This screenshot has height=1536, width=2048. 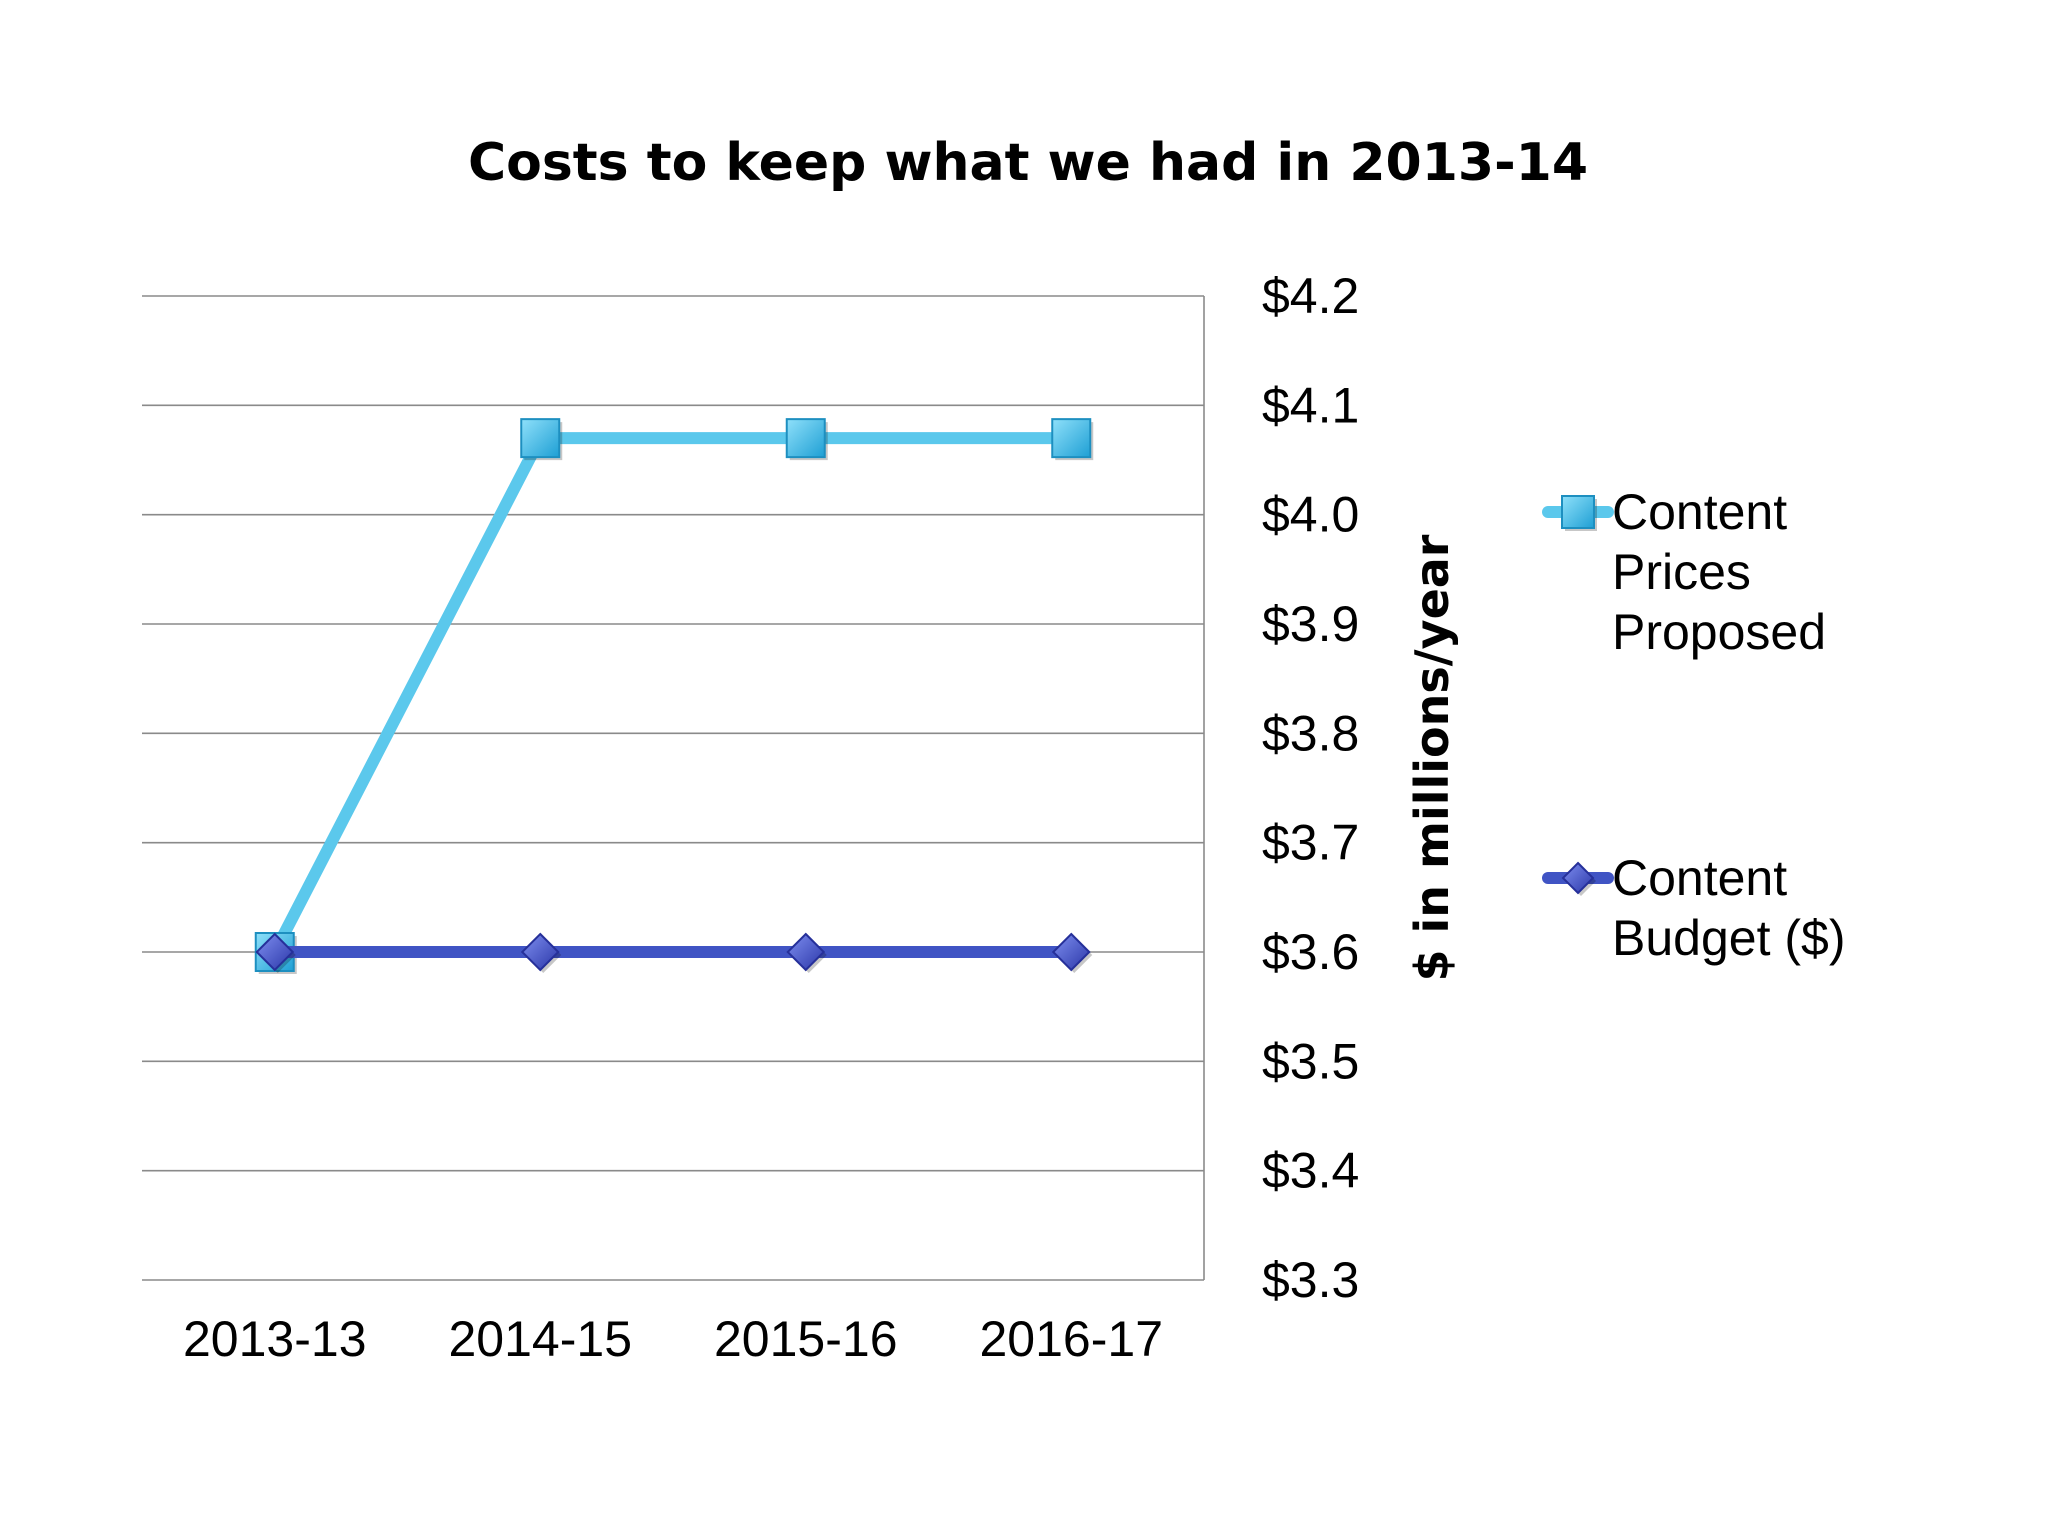 I want to click on y-tick-label: $3.4, so click(x=1310, y=1171).